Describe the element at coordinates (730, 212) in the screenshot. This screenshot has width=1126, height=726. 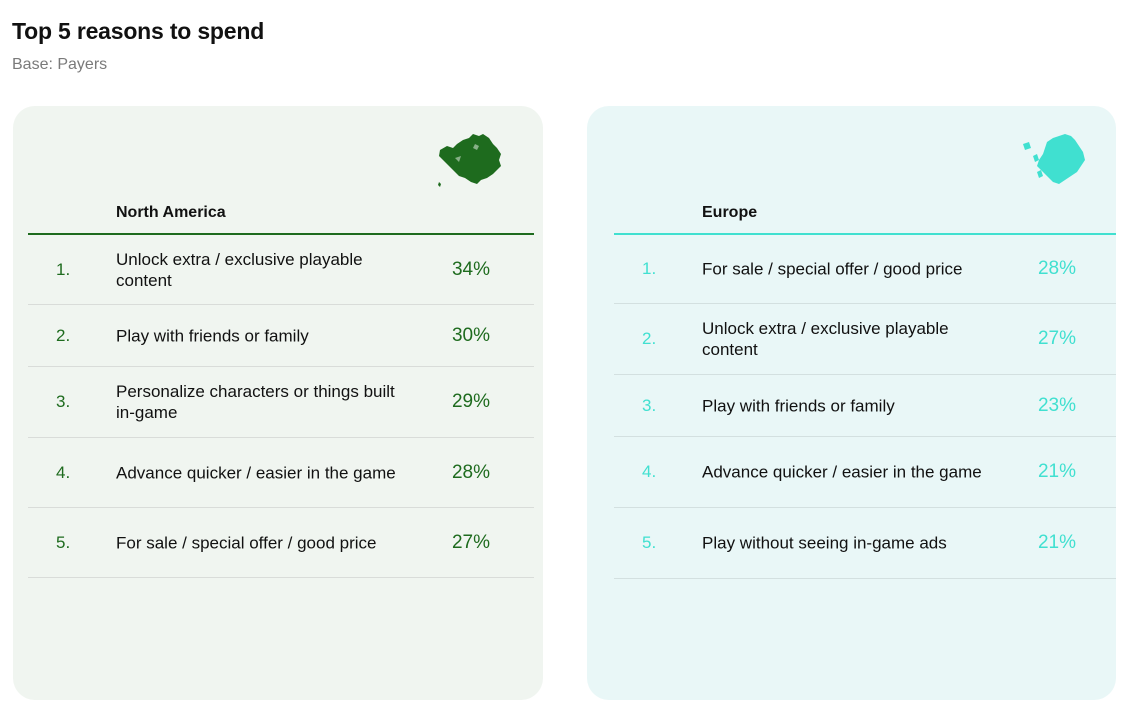
I see `region-header: Europe` at that location.